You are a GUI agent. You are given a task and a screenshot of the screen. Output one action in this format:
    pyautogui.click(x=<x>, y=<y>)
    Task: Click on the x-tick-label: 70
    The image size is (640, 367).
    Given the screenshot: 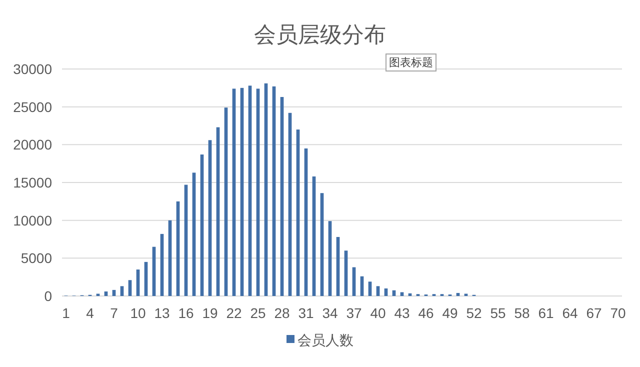 What is the action you would take?
    pyautogui.click(x=618, y=313)
    